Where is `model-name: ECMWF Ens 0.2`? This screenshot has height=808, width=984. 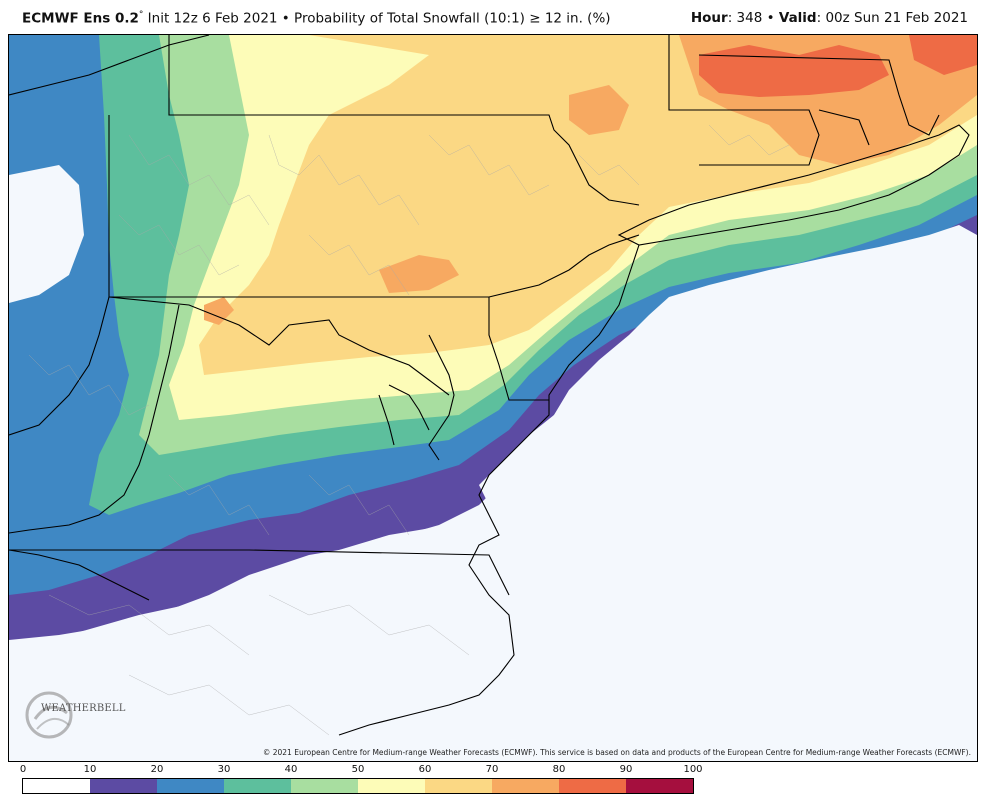
model-name: ECMWF Ens 0.2 is located at coordinates (80, 18).